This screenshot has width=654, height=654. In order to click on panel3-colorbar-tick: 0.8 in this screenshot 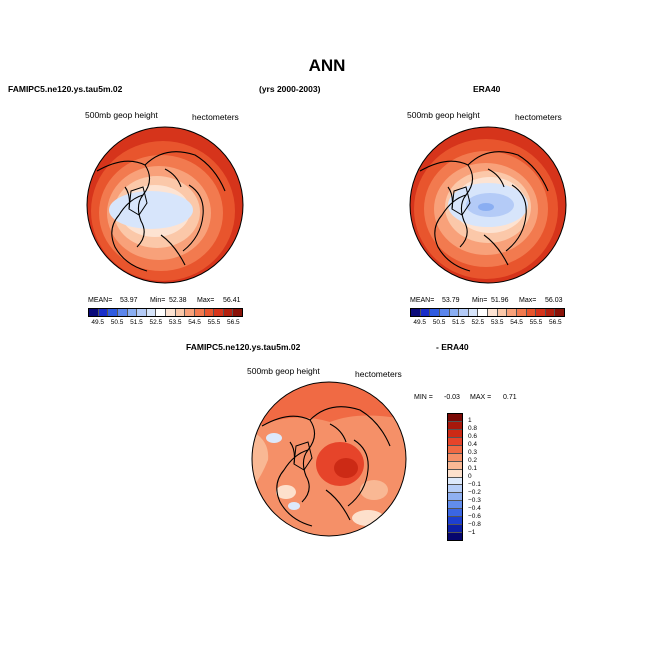, I will do `click(473, 428)`.